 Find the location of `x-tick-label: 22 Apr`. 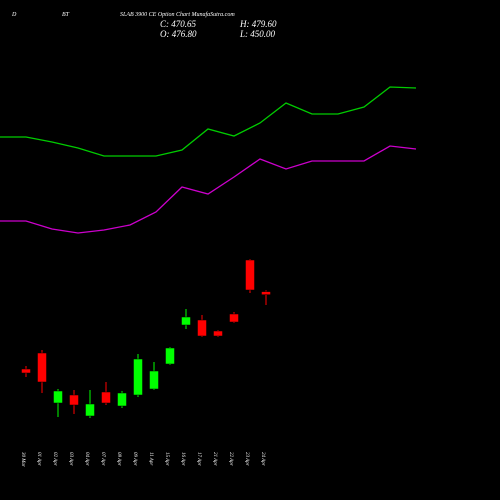

x-tick-label: 22 Apr is located at coordinates (230, 459).